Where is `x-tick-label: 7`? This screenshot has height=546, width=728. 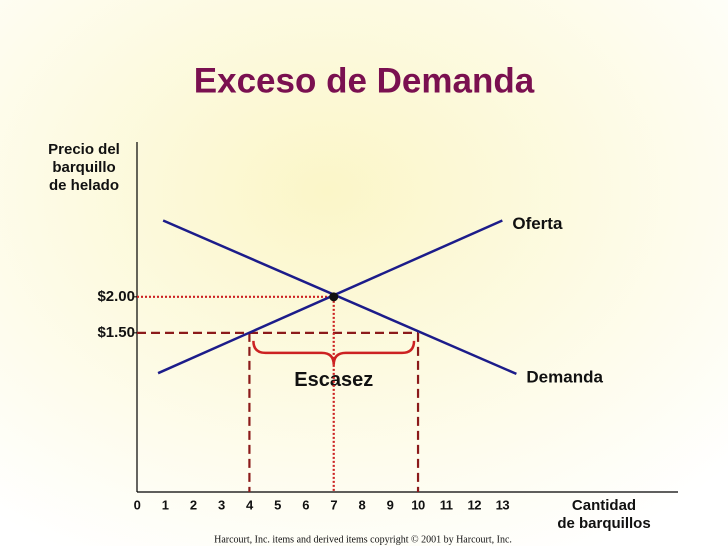
x-tick-label: 7 is located at coordinates (333, 504).